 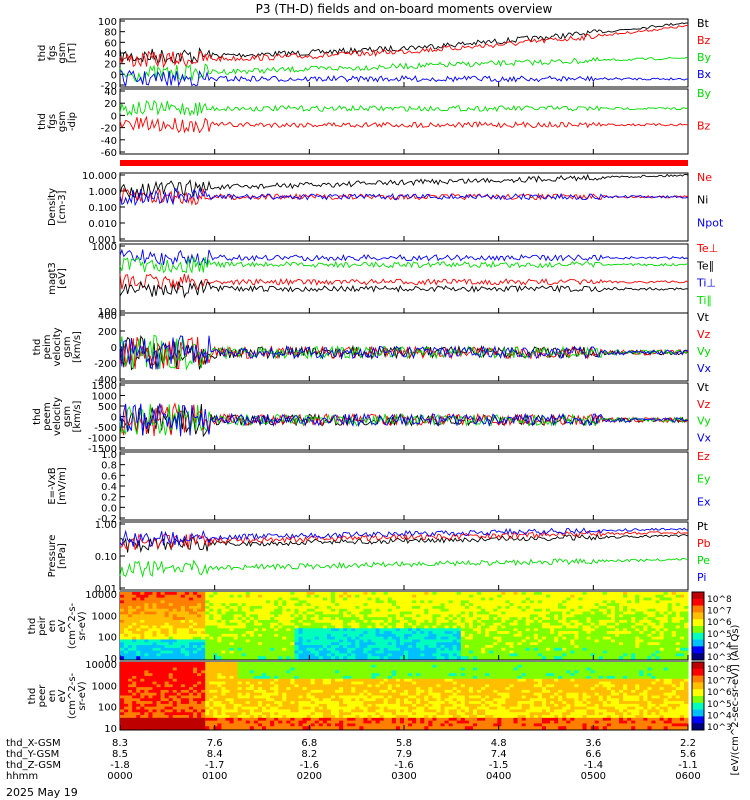 What do you see at coordinates (104, 397) in the screenshot?
I see `y-tick-label: 1000` at bounding box center [104, 397].